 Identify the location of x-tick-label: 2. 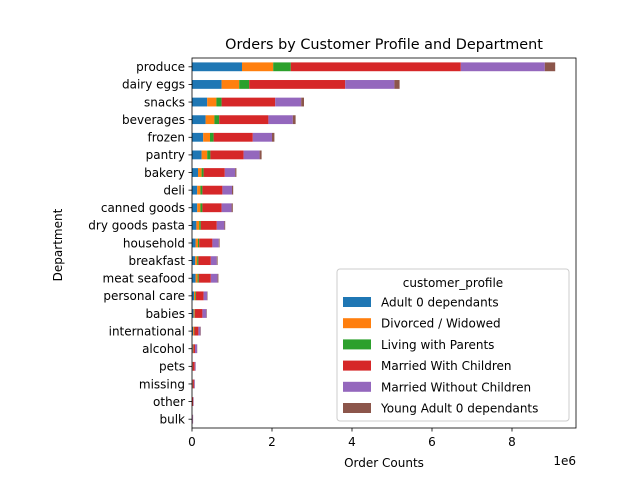
(272, 442).